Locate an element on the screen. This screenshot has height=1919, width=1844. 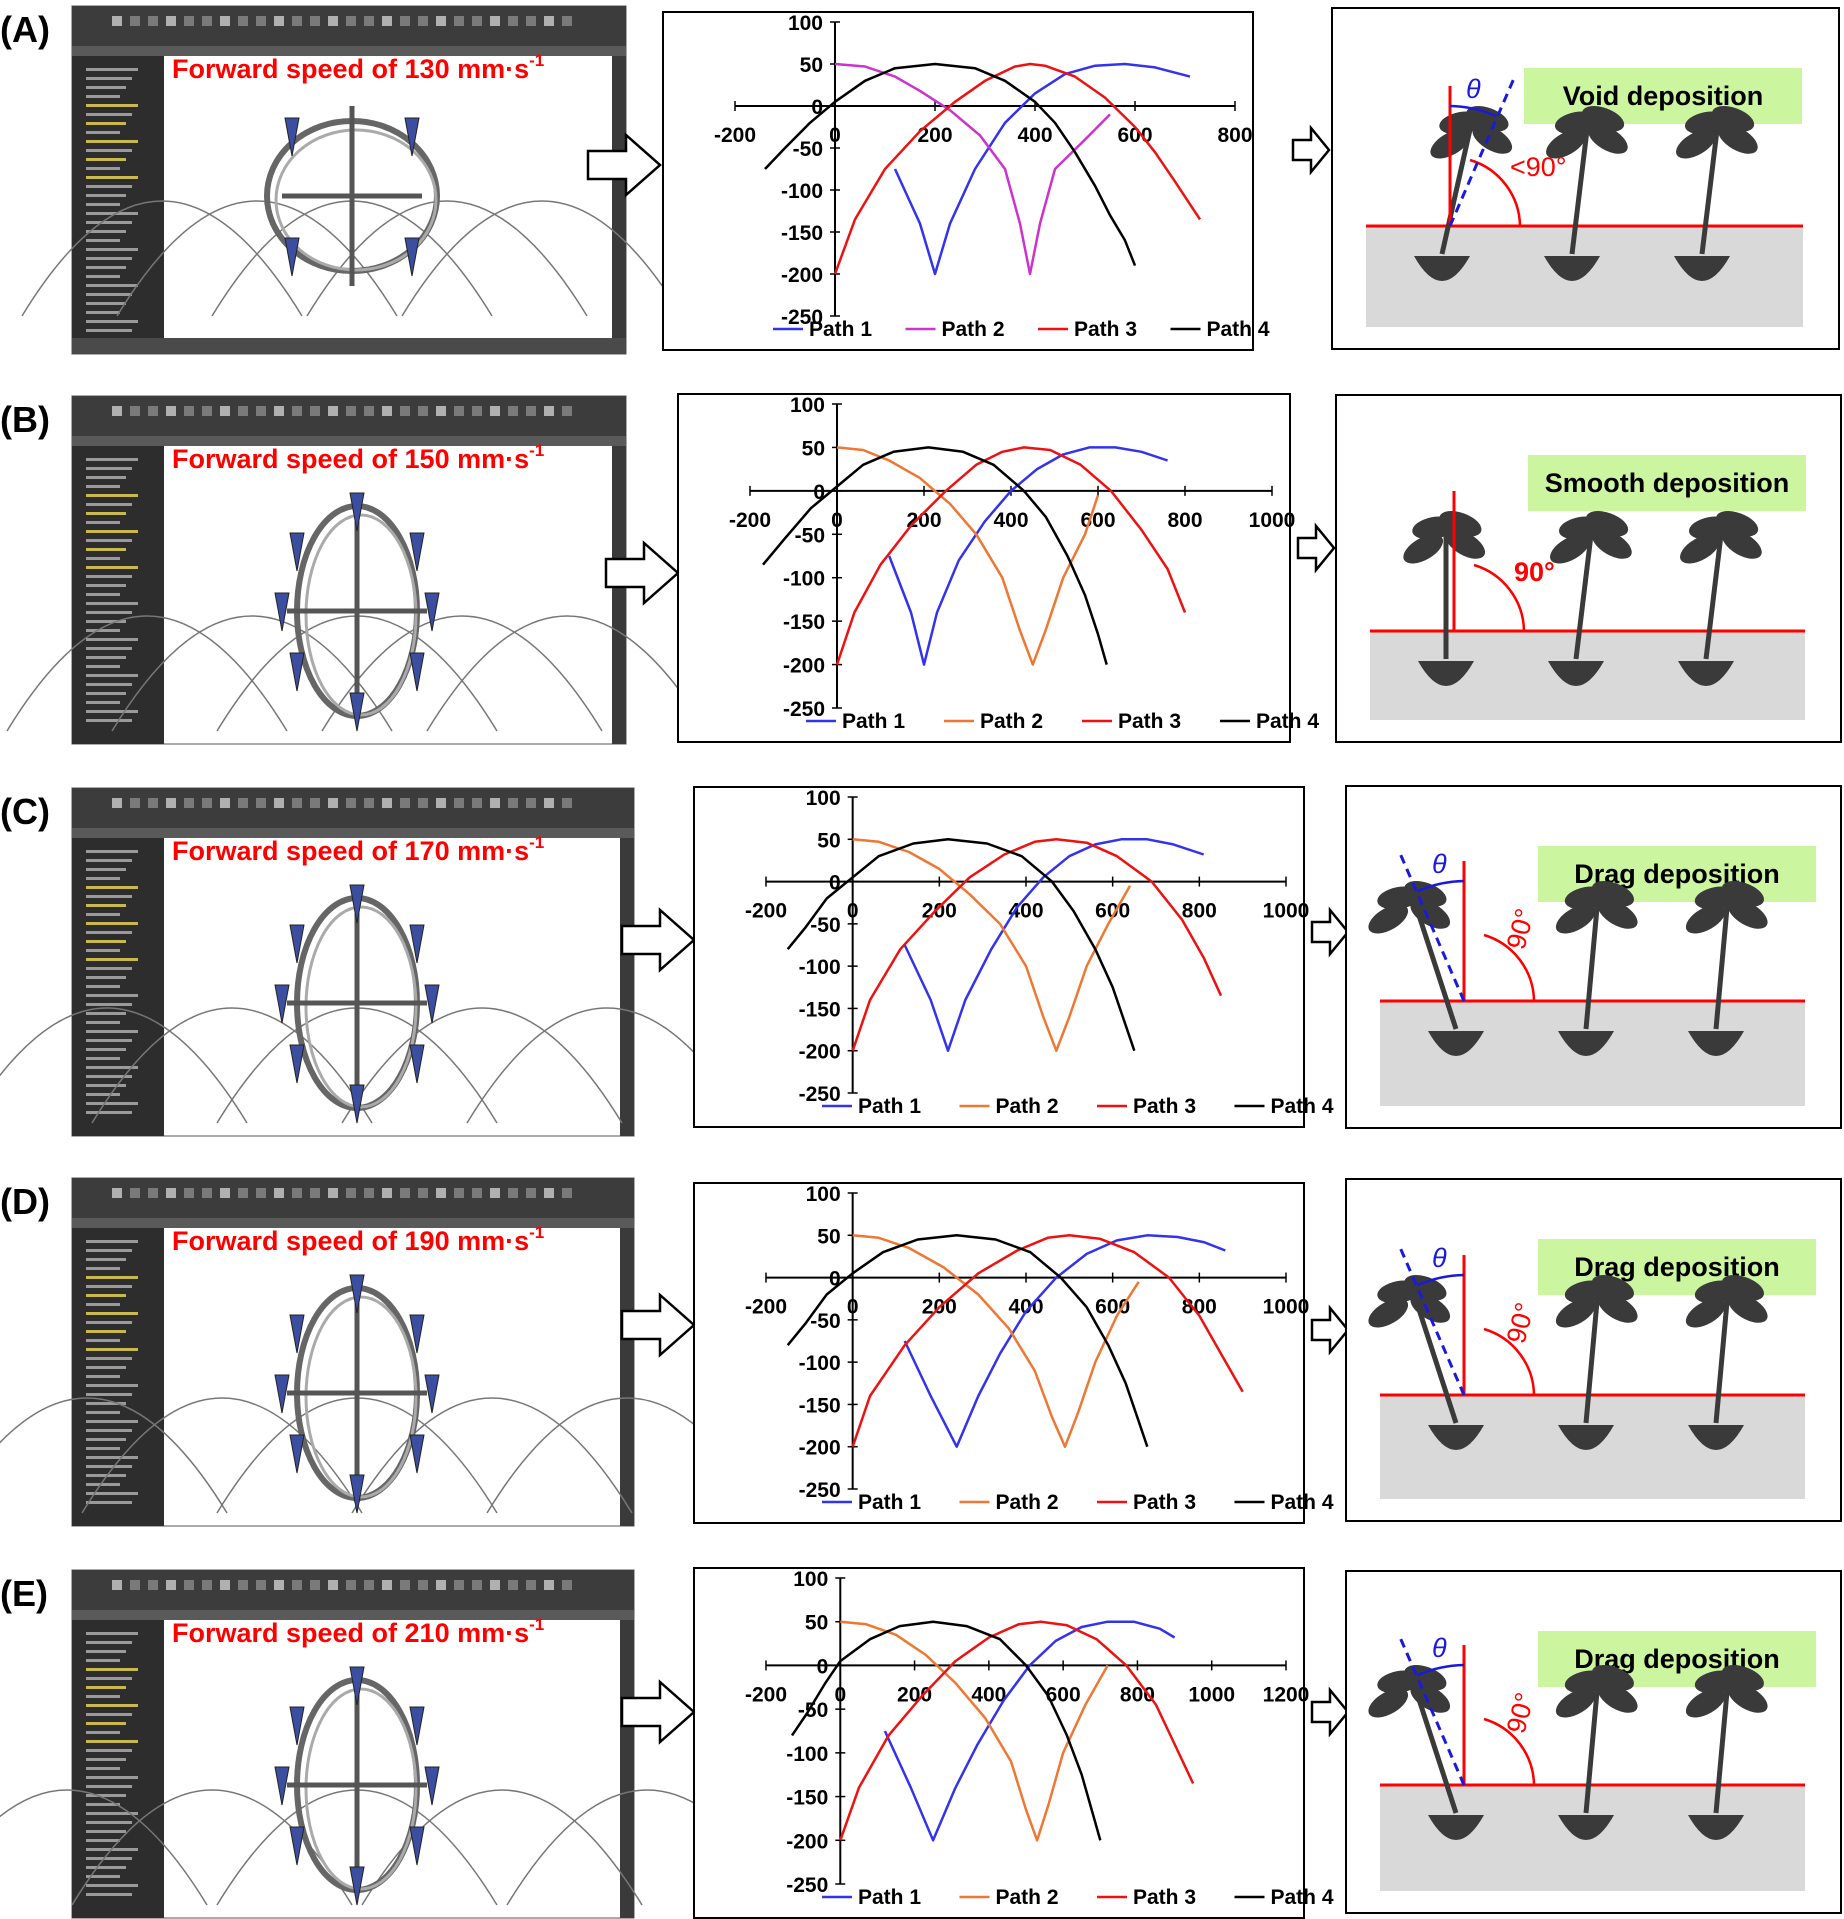
legend-label: Path 2 is located at coordinates (1011, 721).